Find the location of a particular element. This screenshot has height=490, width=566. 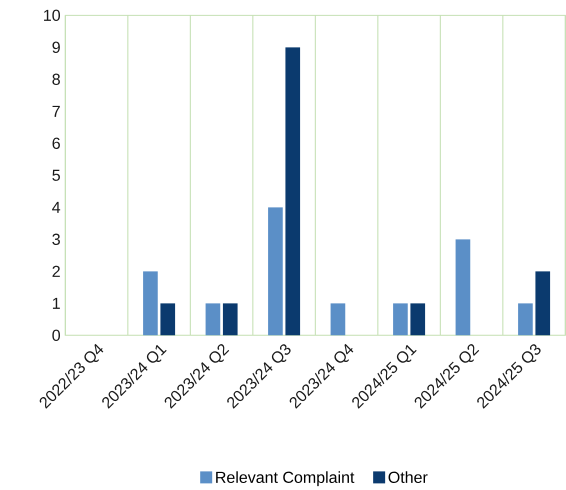

y-tick-label: 2 is located at coordinates (56, 271).